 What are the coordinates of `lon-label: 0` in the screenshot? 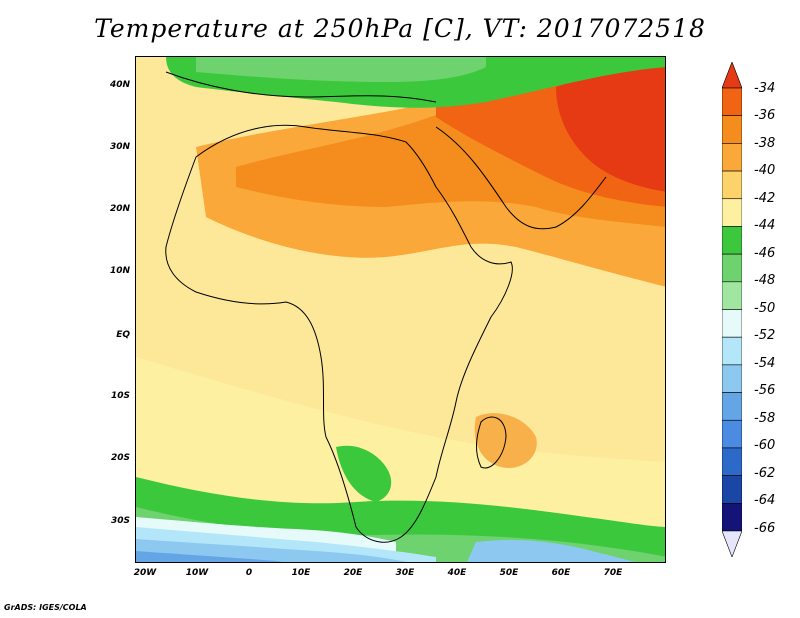 It's located at (249, 573).